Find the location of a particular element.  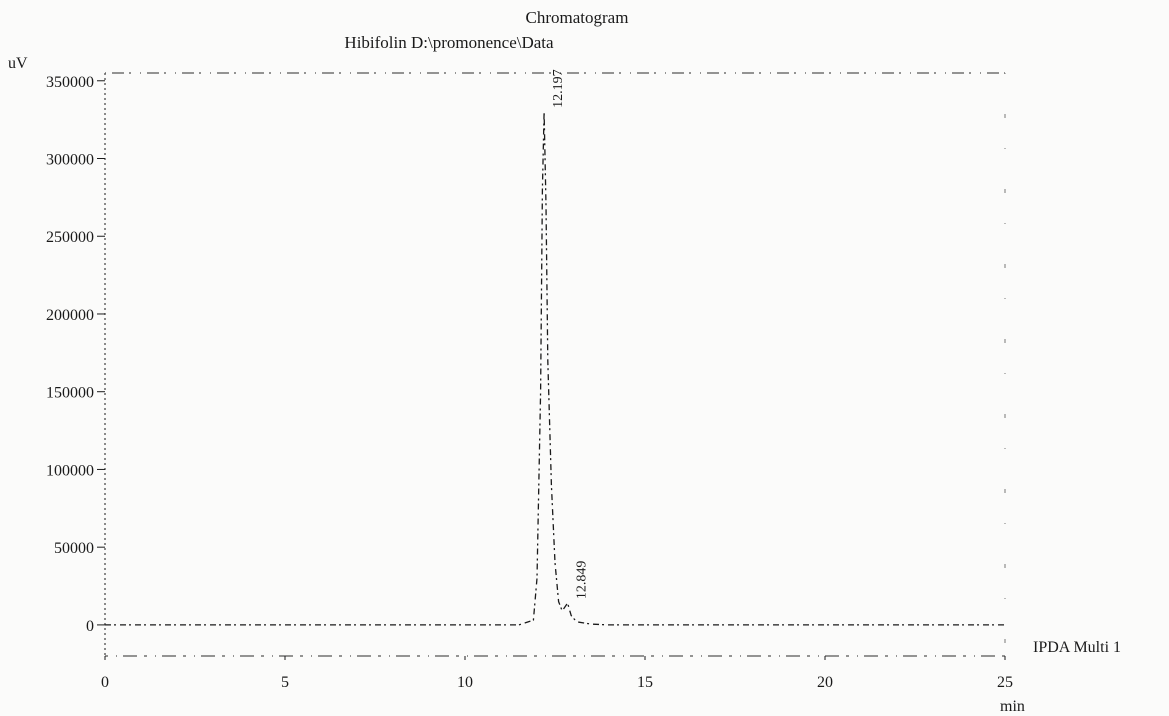

x-tick-label: 10 is located at coordinates (465, 682).